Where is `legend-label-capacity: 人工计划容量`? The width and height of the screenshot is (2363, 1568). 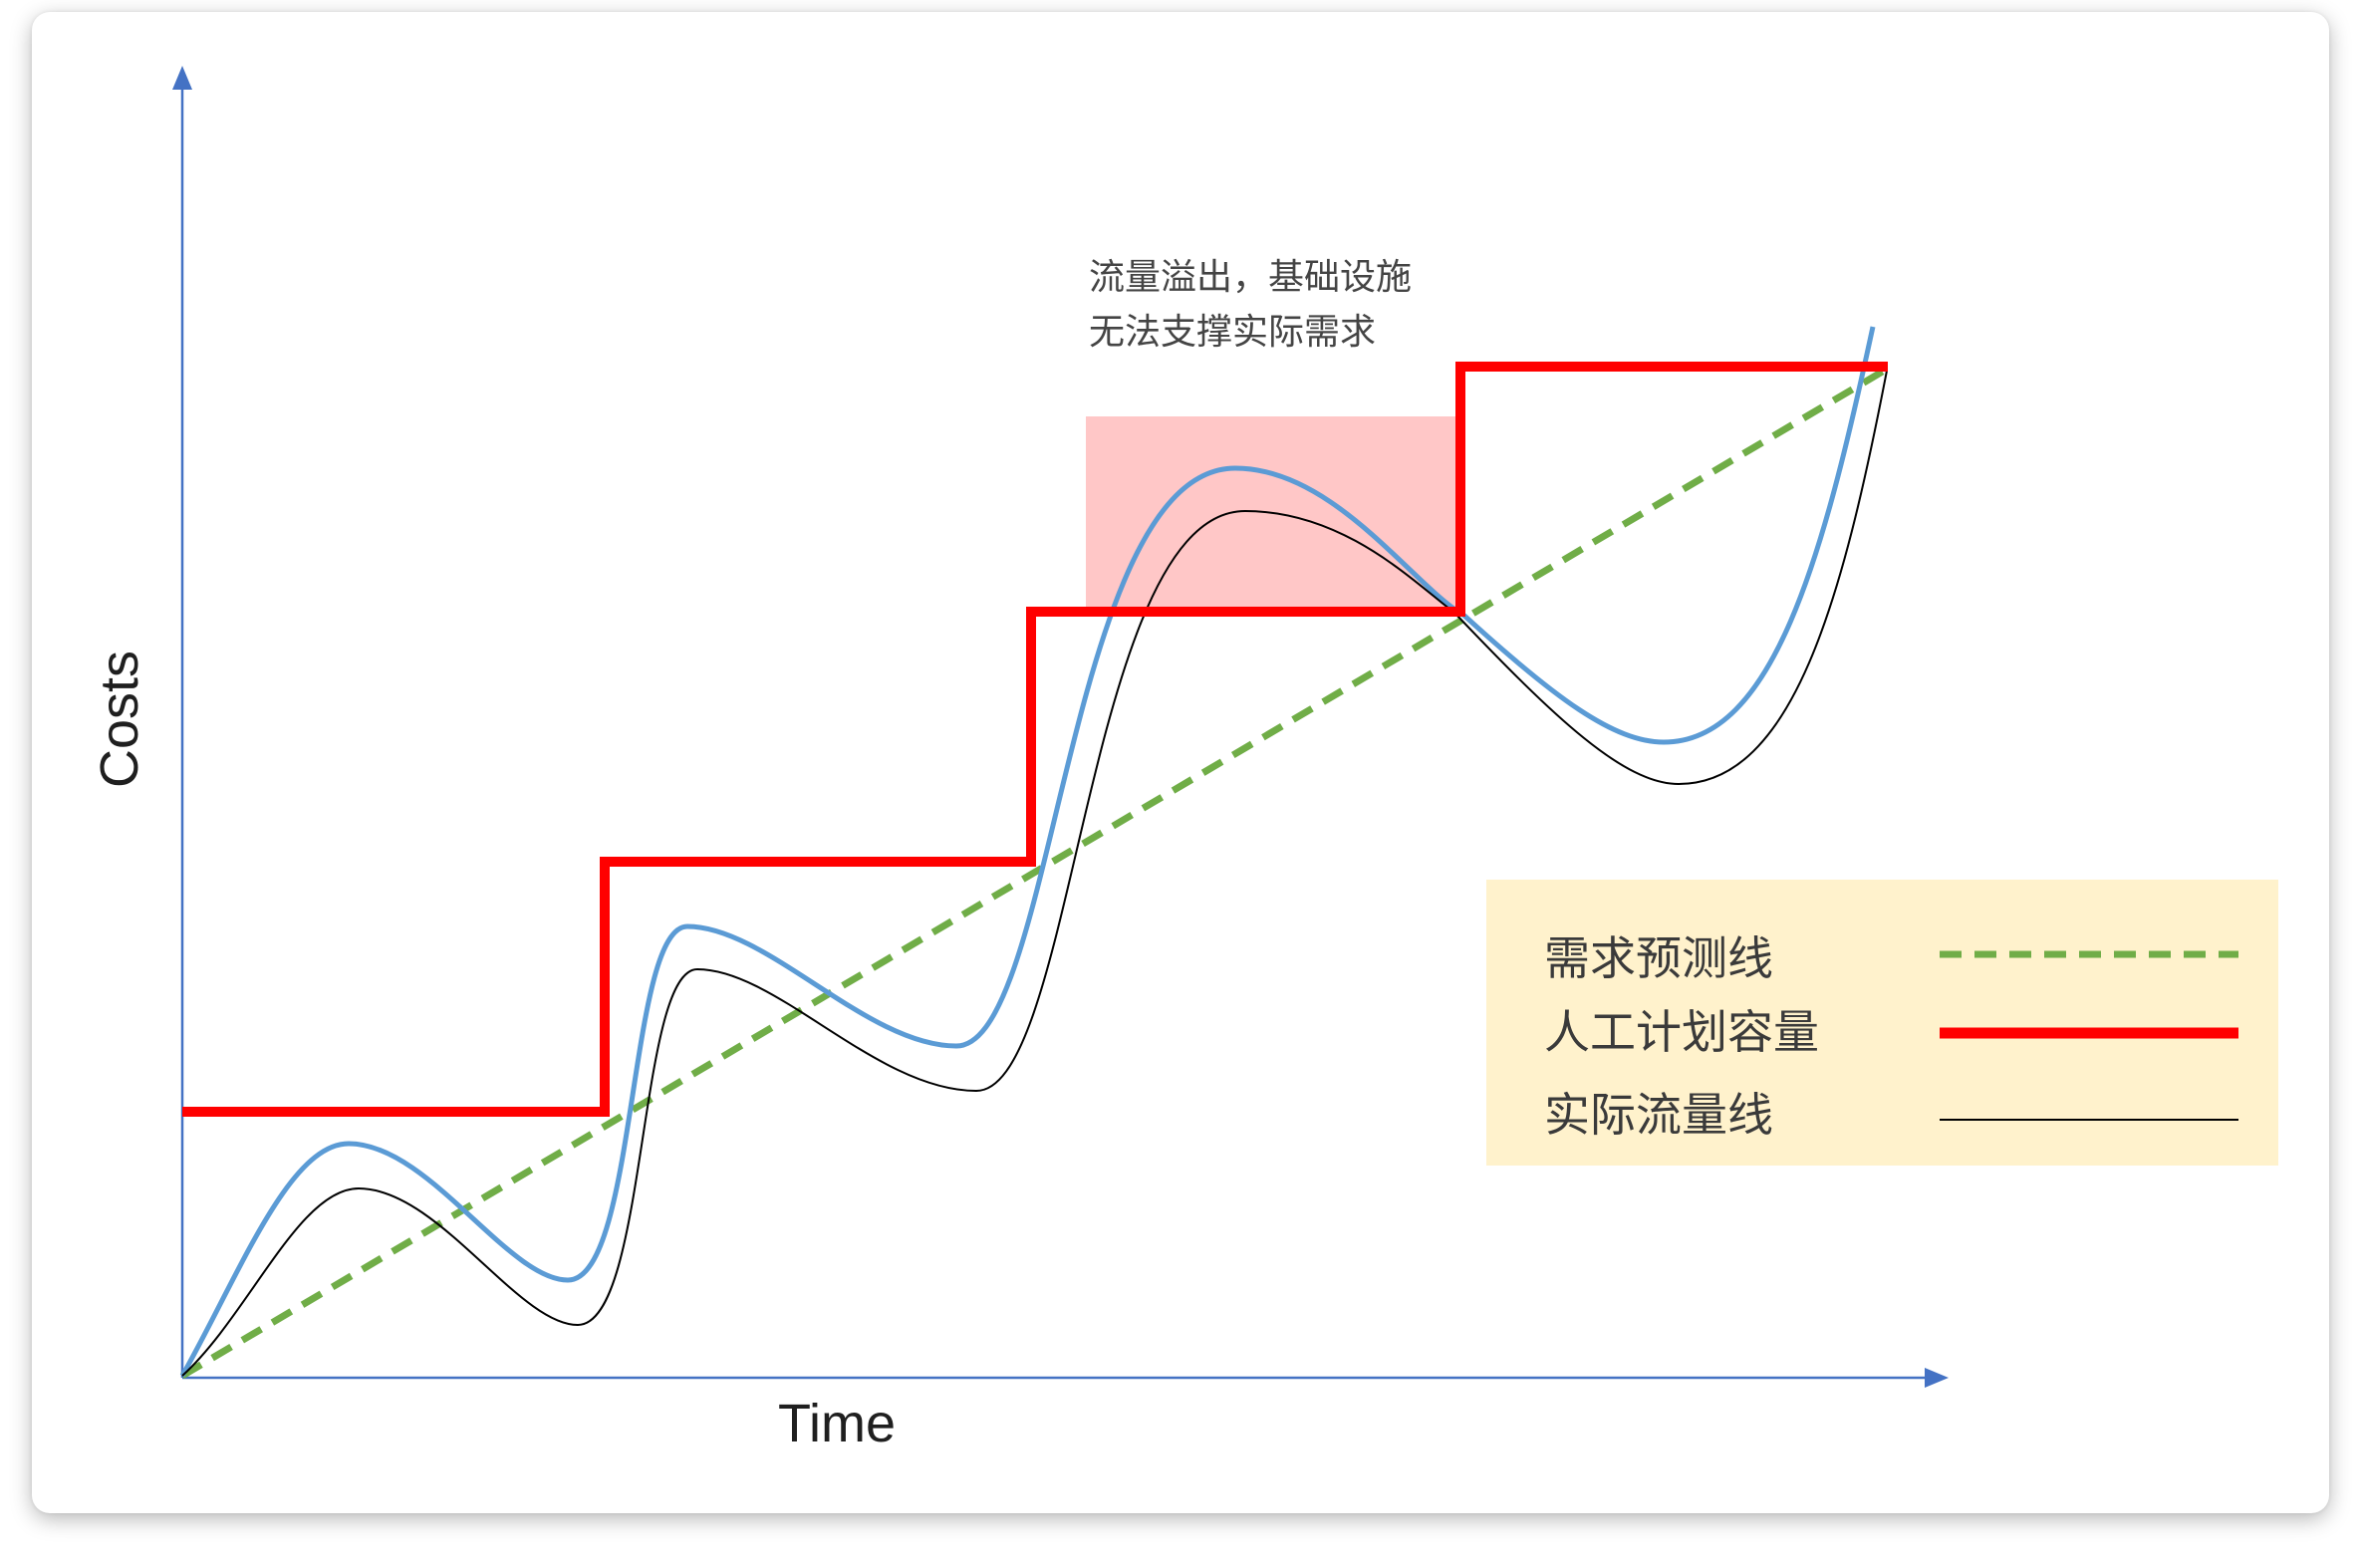 legend-label-capacity: 人工计划容量 is located at coordinates (1681, 1032).